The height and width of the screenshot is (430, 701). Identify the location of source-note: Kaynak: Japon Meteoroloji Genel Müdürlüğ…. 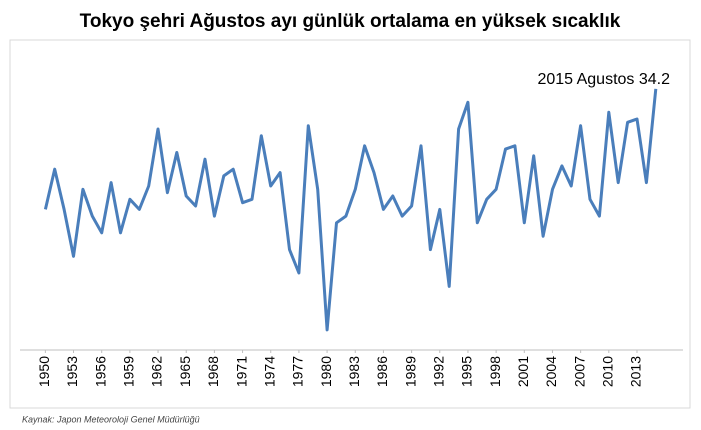
(111, 419).